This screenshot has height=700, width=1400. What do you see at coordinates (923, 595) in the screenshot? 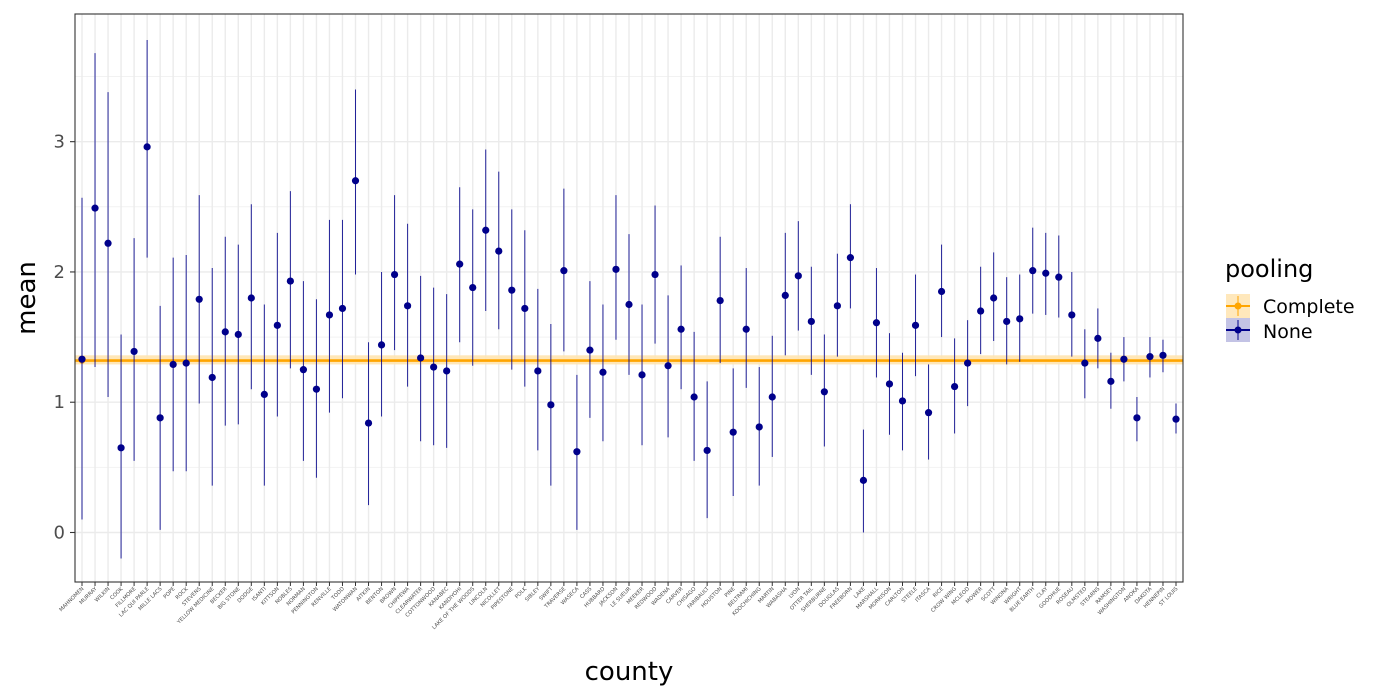
I see `x-tick-label: ITASCA` at bounding box center [923, 595].